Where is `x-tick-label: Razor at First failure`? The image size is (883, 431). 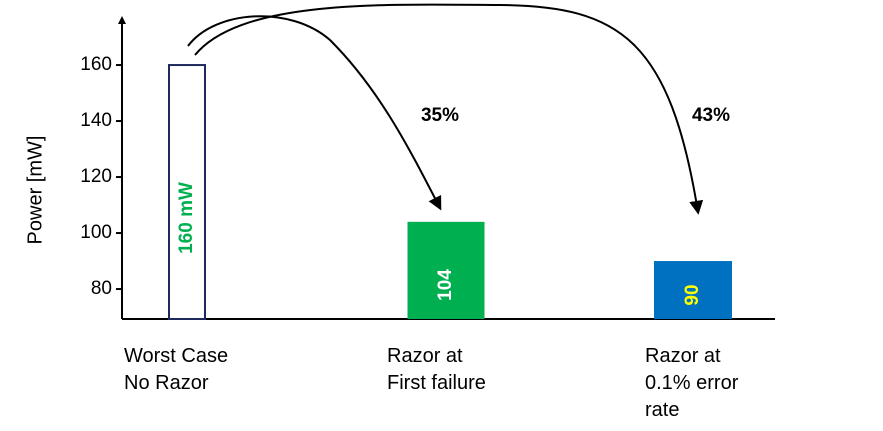
x-tick-label: Razor at First failure is located at coordinates (436, 369).